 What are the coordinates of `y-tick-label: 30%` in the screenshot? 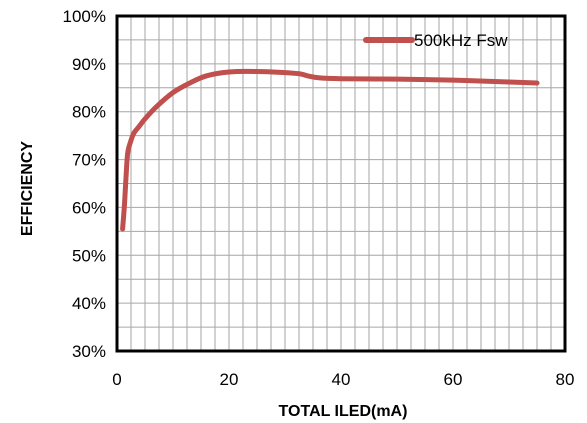 It's located at (89, 351).